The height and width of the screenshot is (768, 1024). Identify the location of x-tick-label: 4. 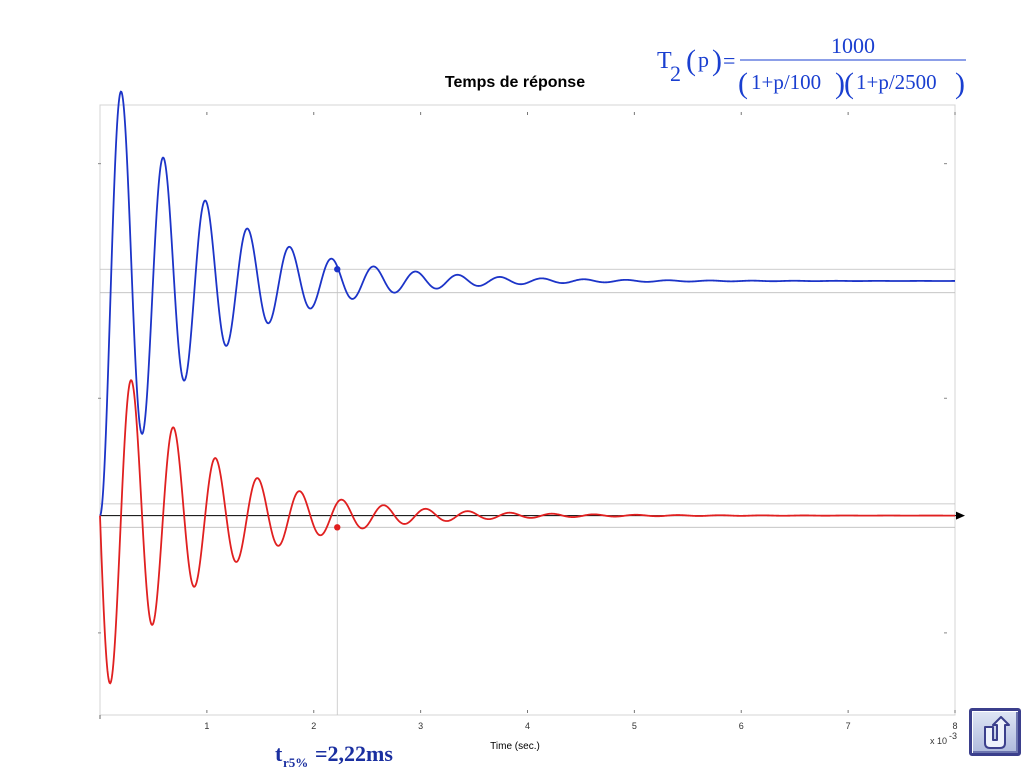
(527, 726).